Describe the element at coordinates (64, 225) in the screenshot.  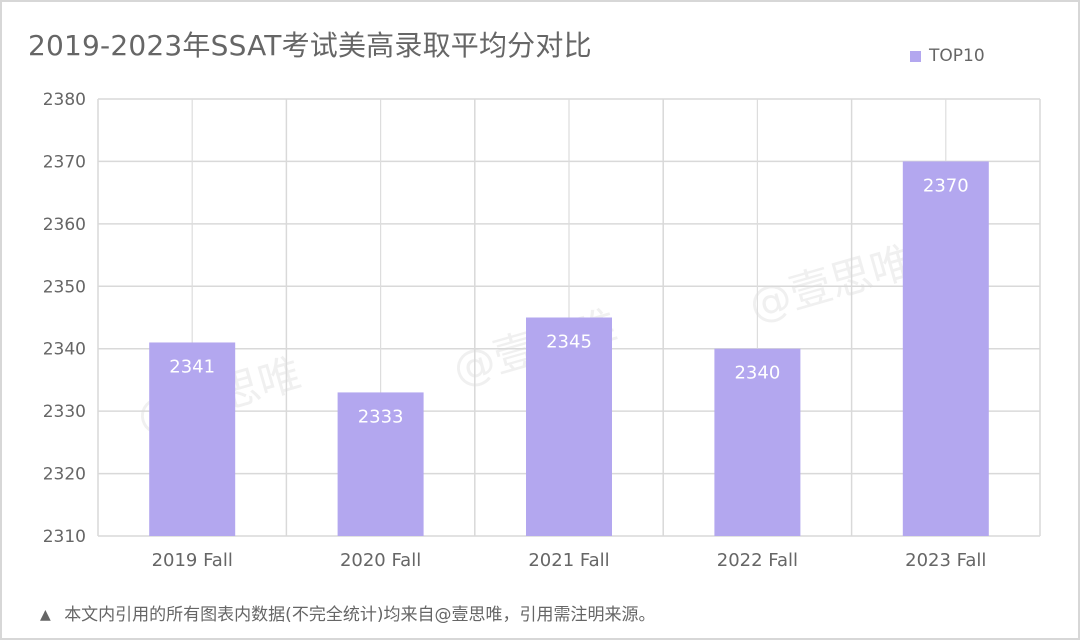
I see `y-tick-label: 2360` at that location.